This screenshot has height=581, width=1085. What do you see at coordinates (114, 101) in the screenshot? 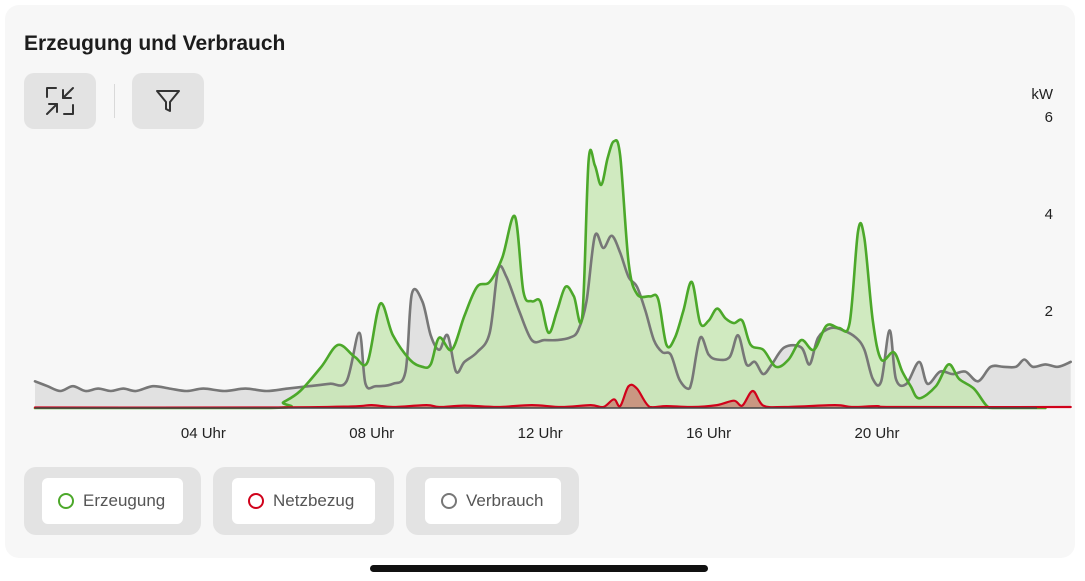
I see `toolbar-divider` at bounding box center [114, 101].